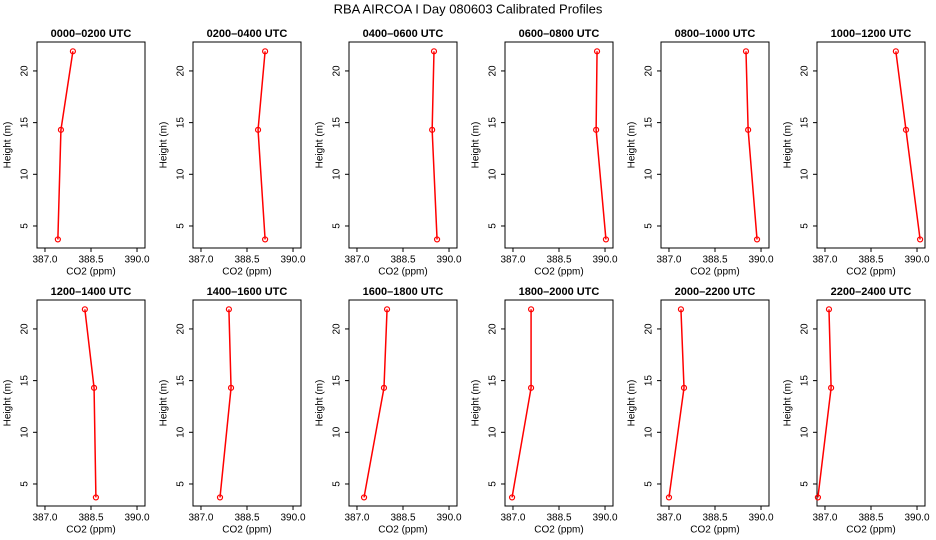 The height and width of the screenshot is (540, 936). Describe the element at coordinates (871, 34) in the screenshot. I see `panel-title: 1000–1200 UTC` at that location.